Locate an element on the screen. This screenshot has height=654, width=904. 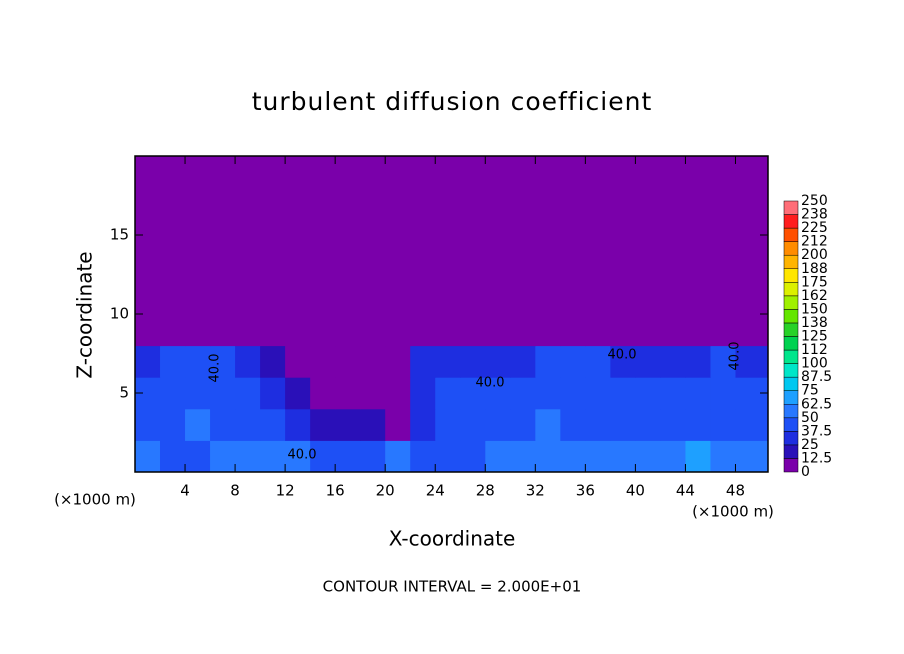
x-tick-label: 48 is located at coordinates (735, 491).